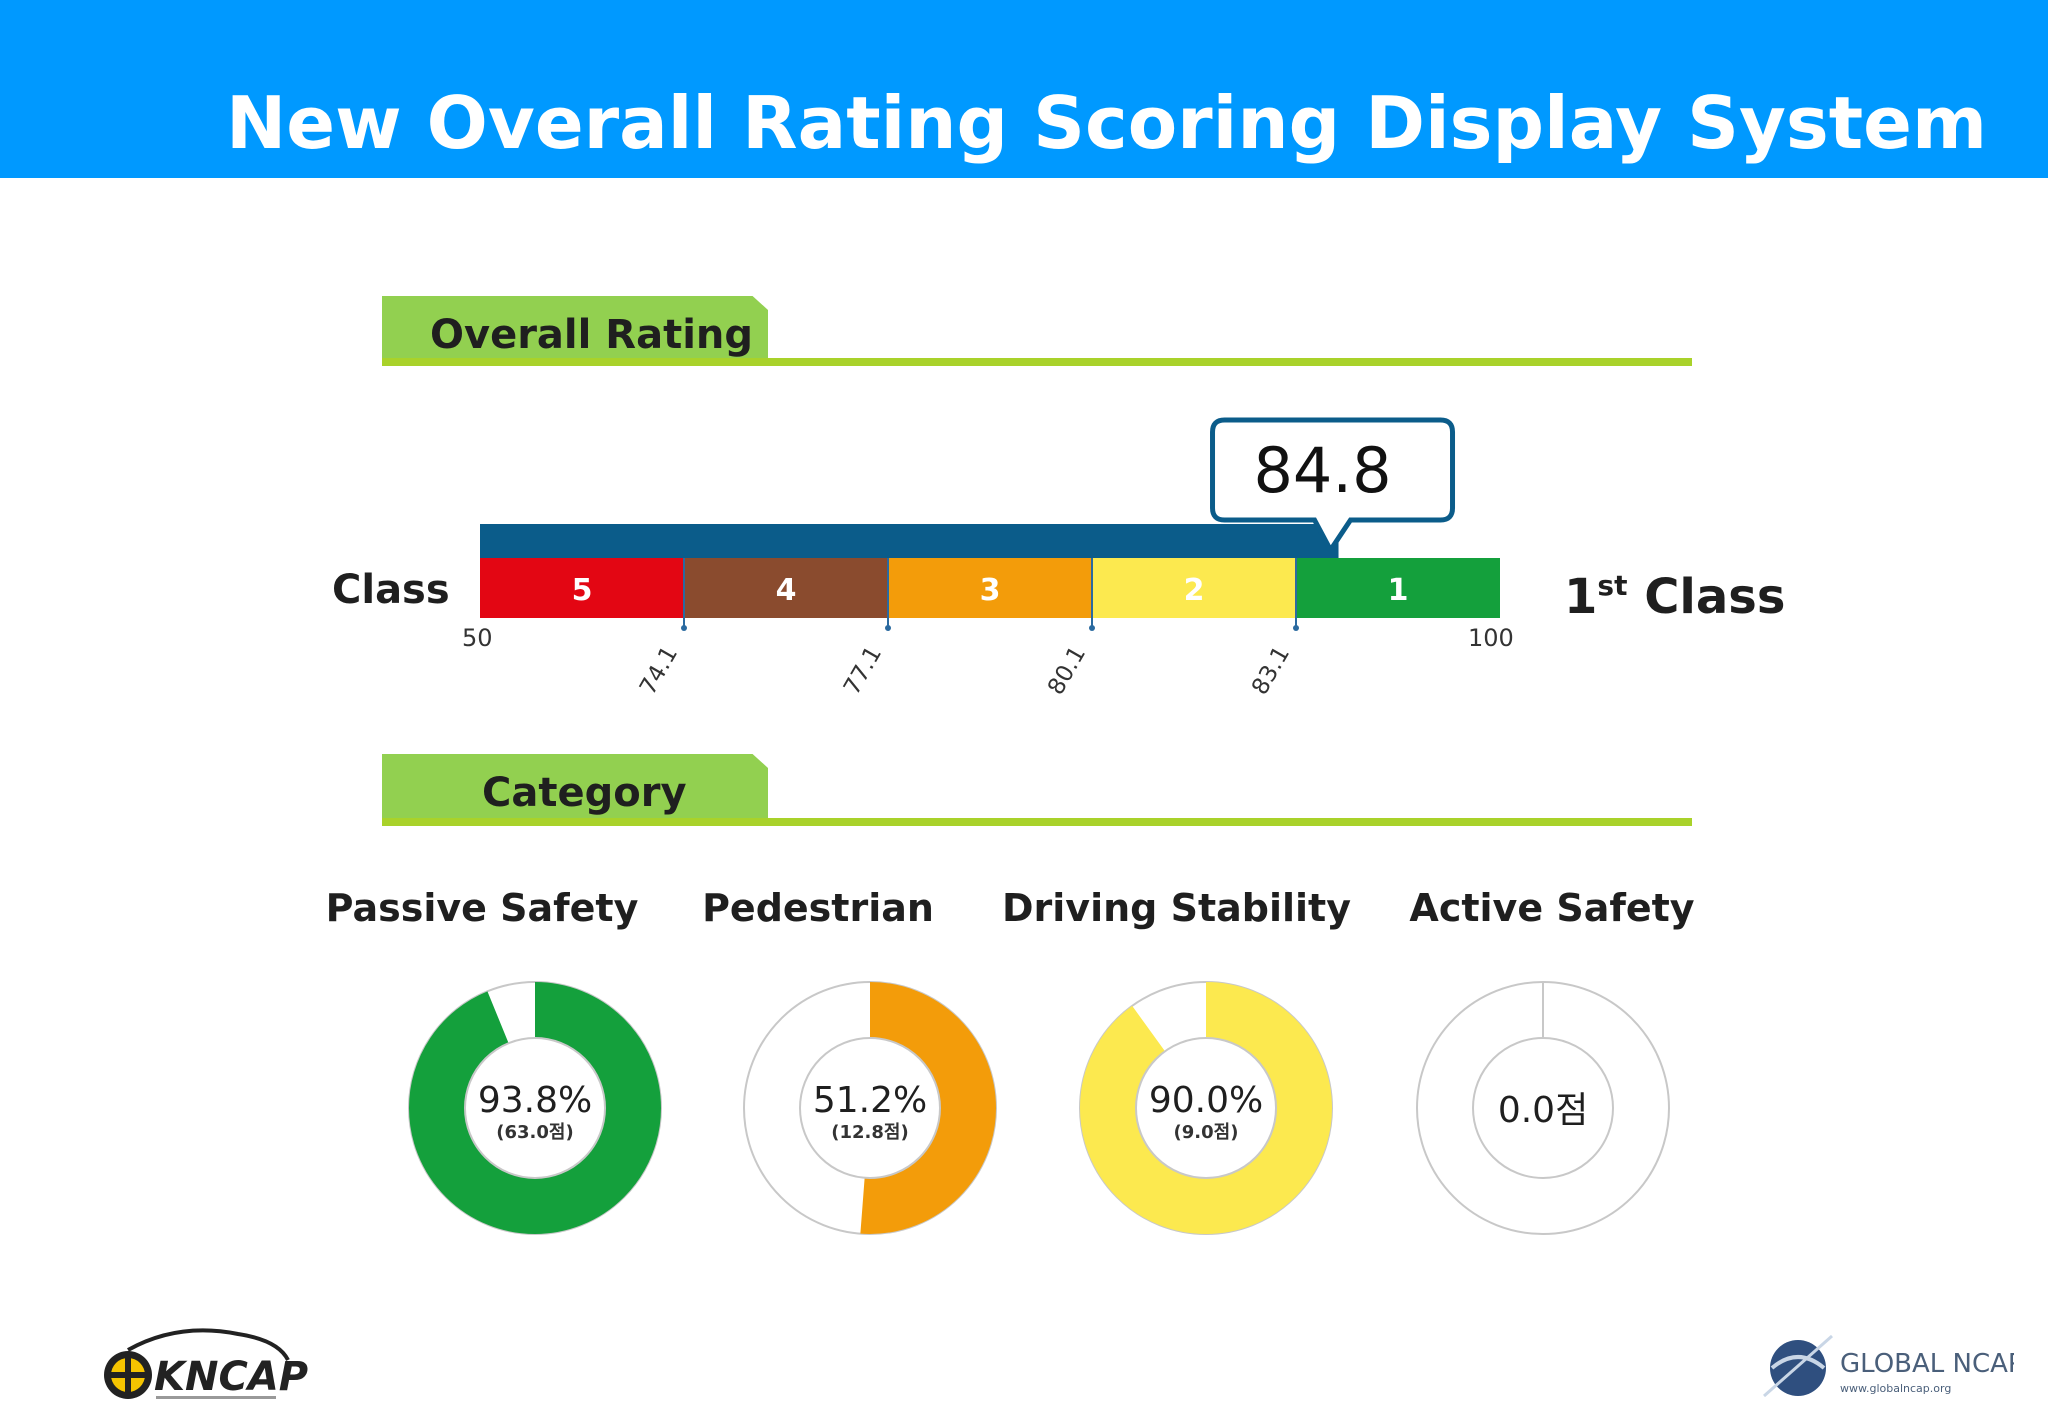  Describe the element at coordinates (1927, 1364) in the screenshot. I see `global-ncap-logo-text: GLOBAL NCAP` at that location.